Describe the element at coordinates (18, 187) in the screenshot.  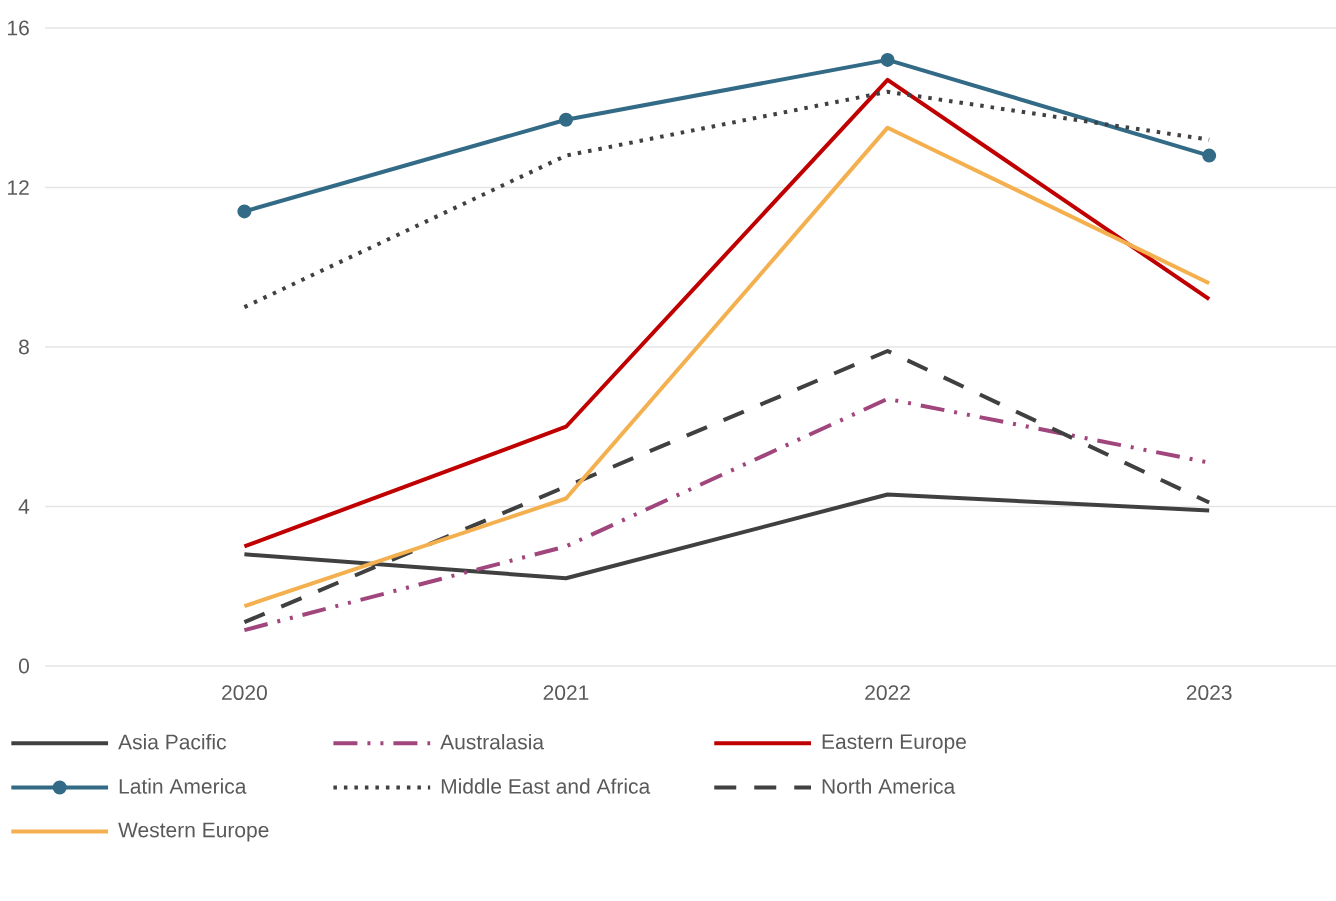
I see `y-tick-label: 12` at that location.